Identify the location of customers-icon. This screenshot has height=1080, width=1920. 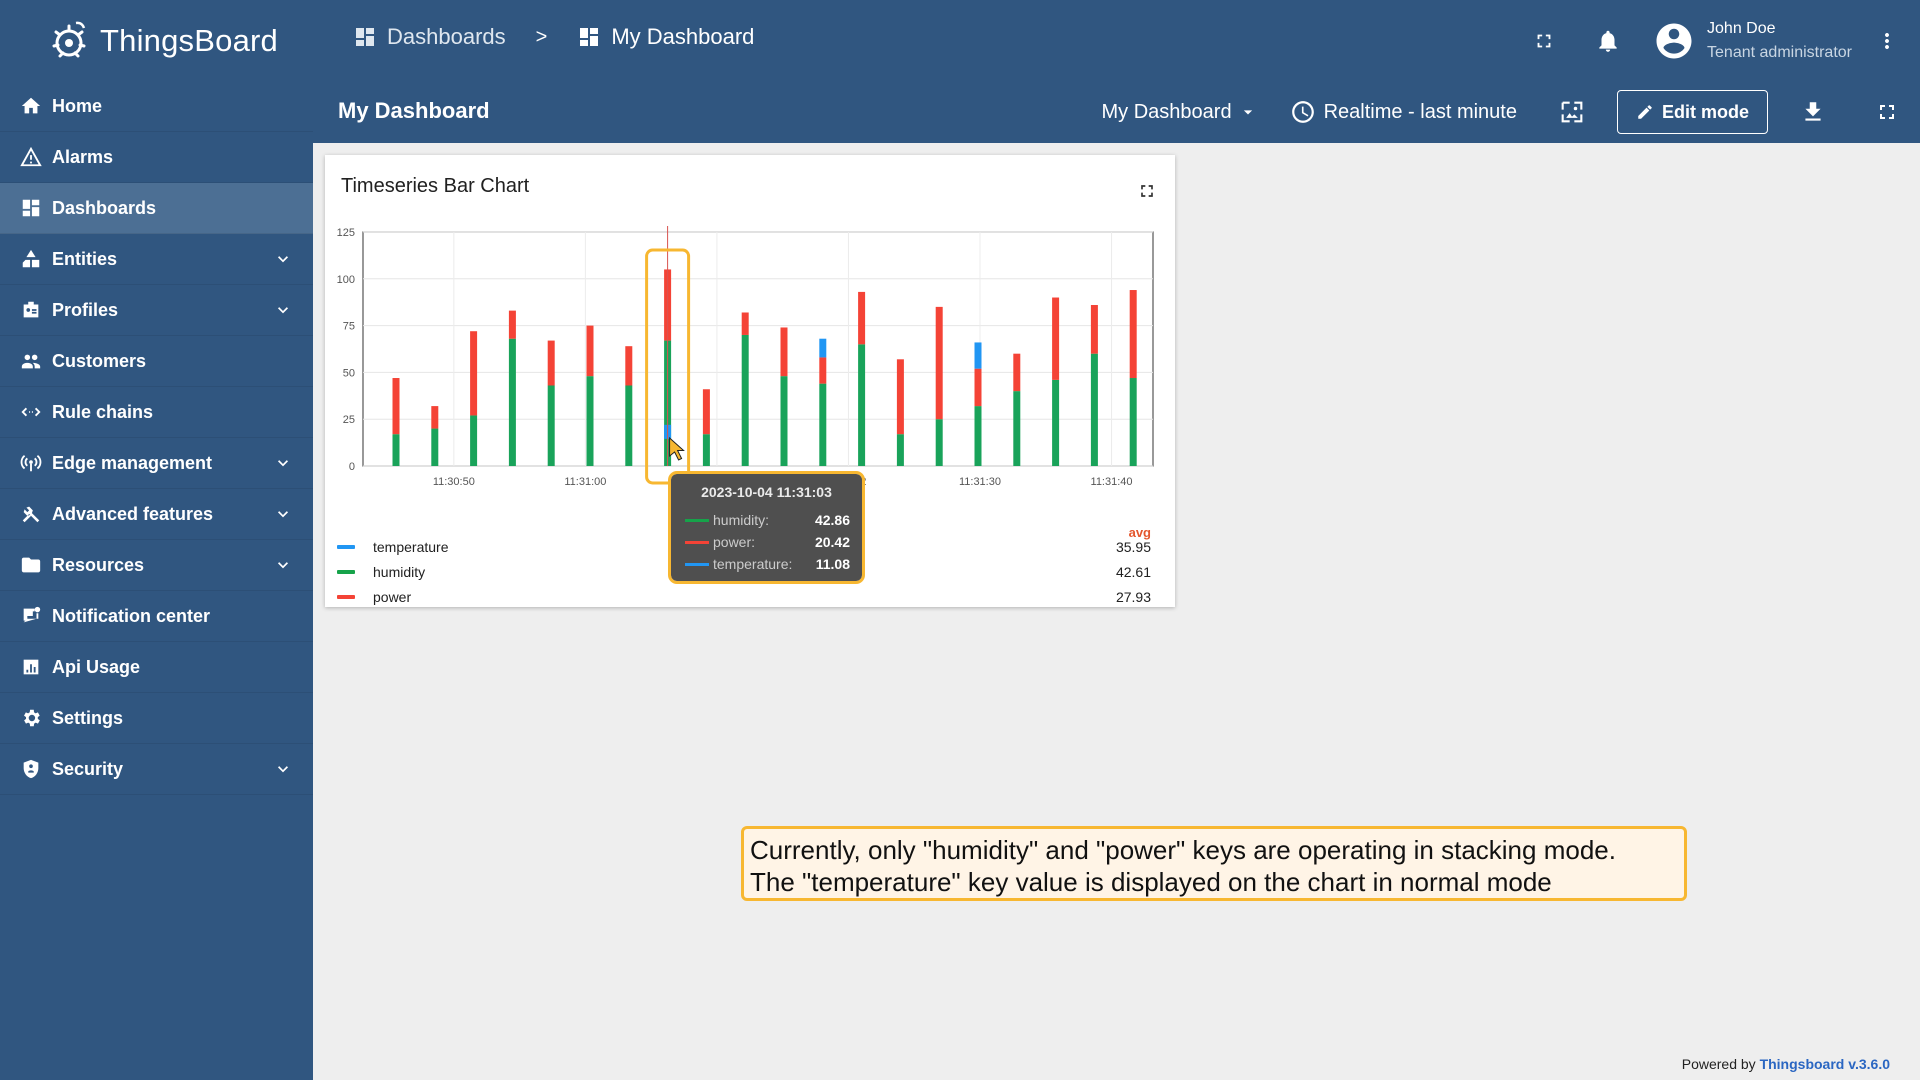
(31, 361).